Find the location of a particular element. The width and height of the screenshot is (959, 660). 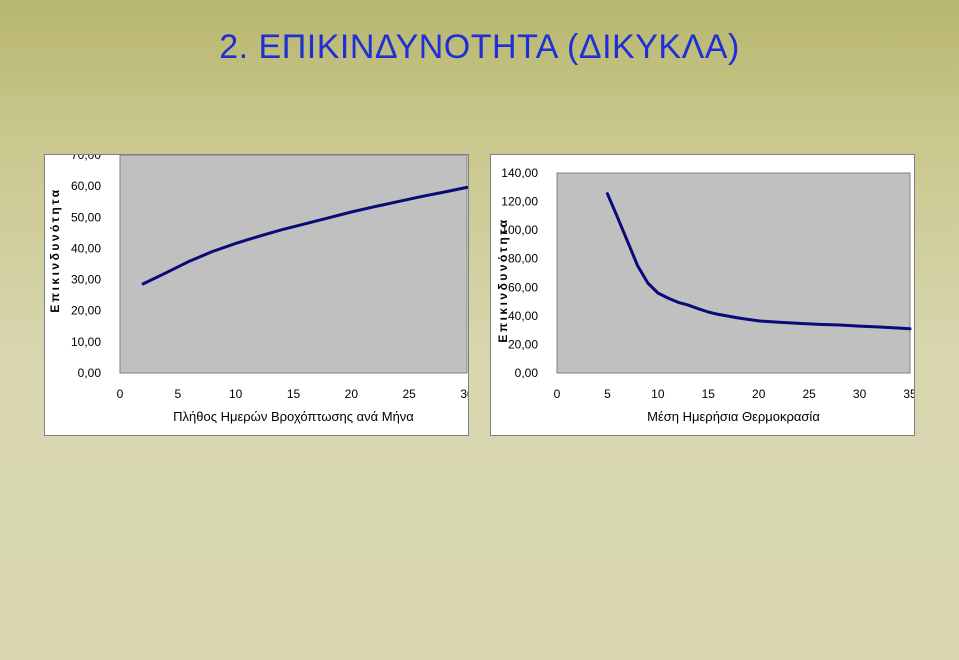

x-axis-label: Μέση Ημερήσια Θερμοκρασία is located at coordinates (733, 416).